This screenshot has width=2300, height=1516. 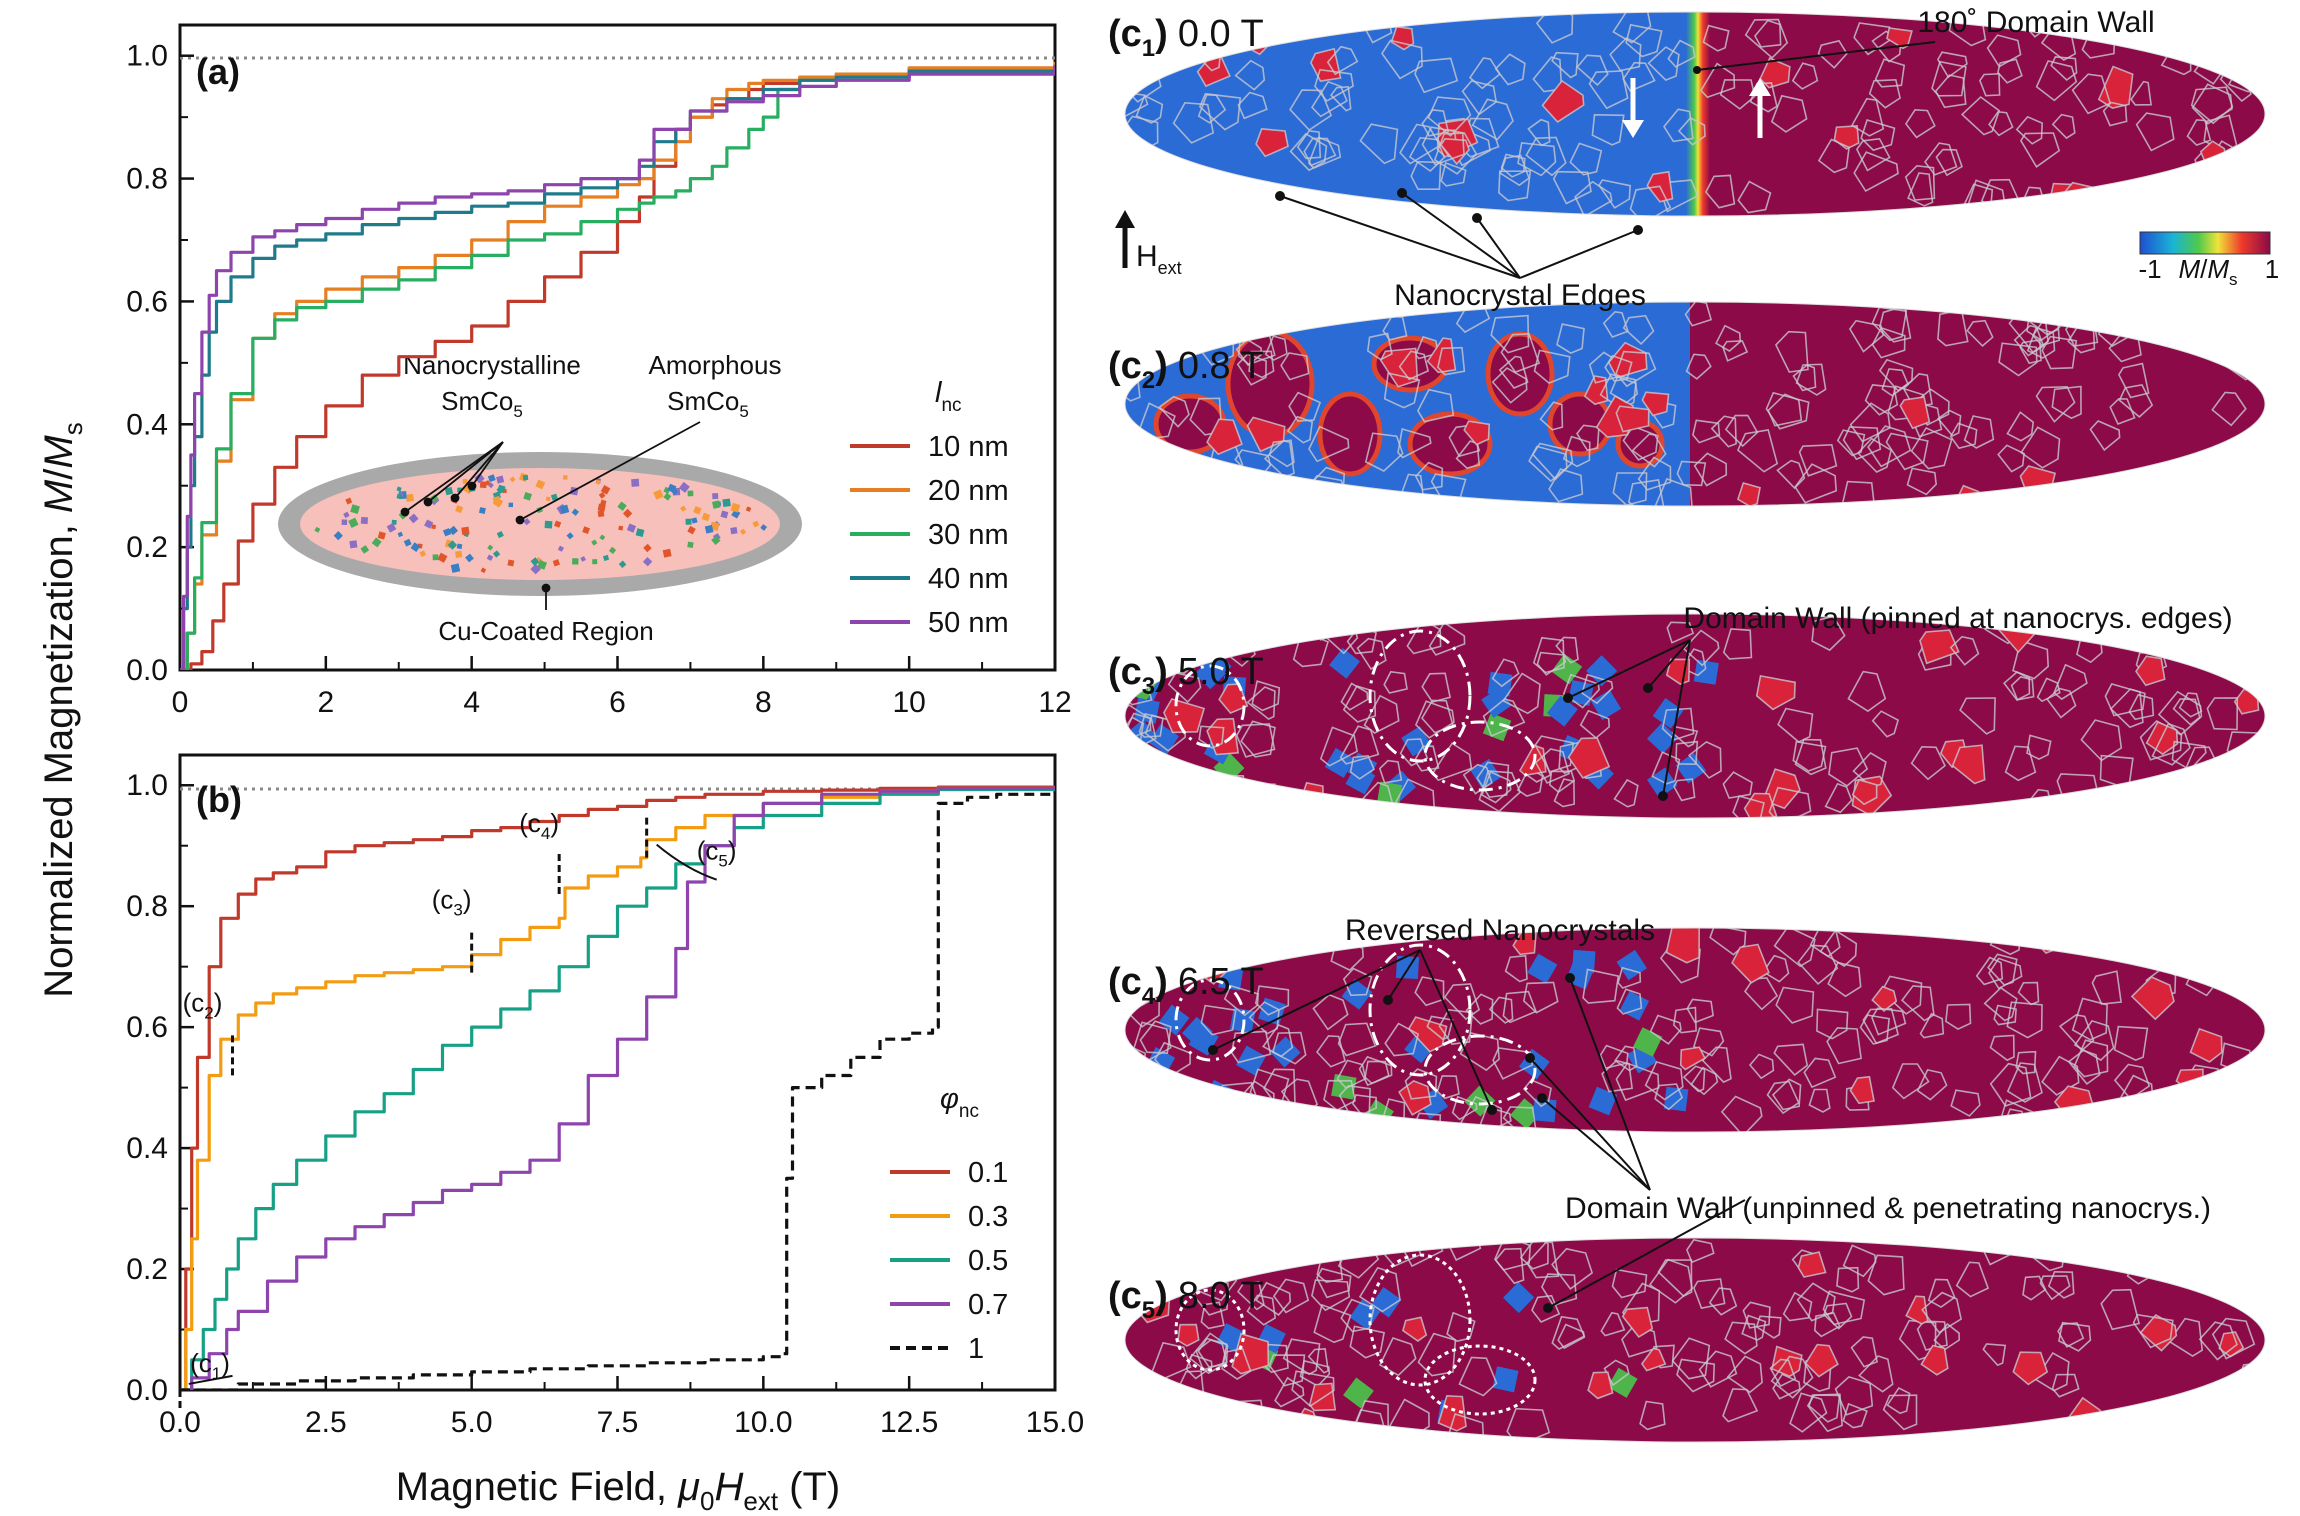 What do you see at coordinates (62, 709) in the screenshot?
I see `y-axis-label: Normalized Magnetization, M/Ms` at bounding box center [62, 709].